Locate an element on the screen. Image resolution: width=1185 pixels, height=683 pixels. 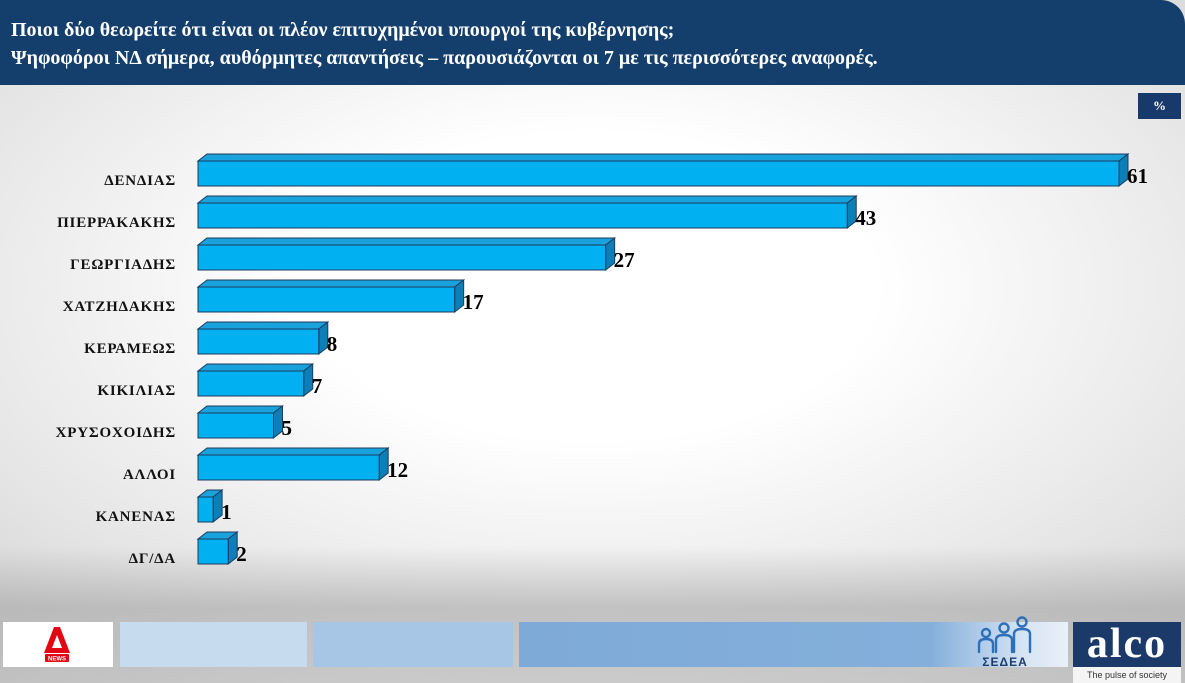
alco-logo: alco is located at coordinates (1127, 644).